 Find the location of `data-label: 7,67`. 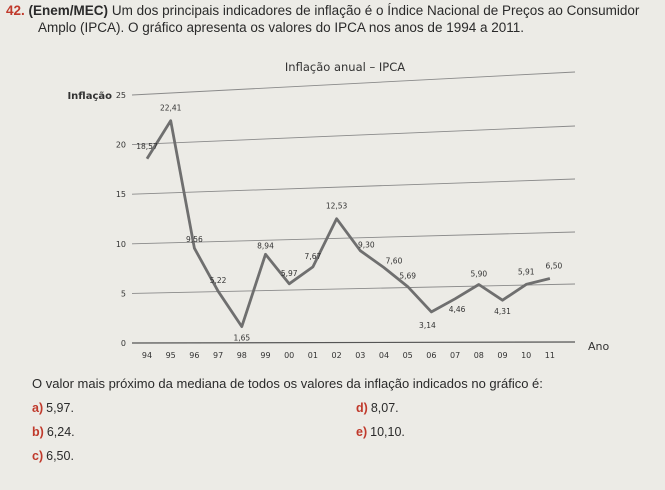

data-label: 7,67 is located at coordinates (313, 256).